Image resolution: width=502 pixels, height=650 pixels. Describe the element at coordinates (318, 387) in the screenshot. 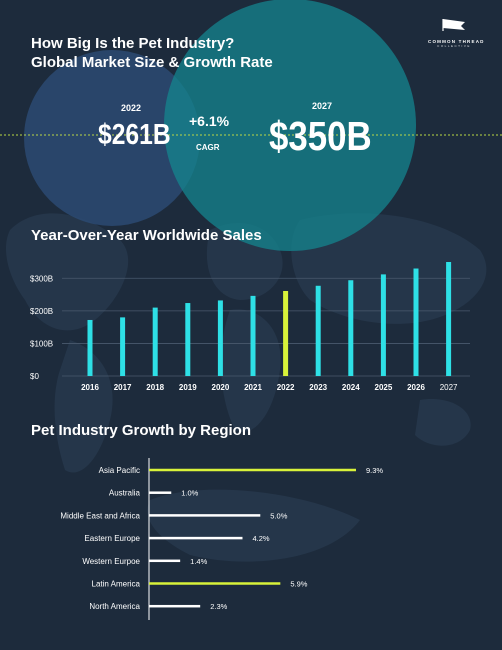

I see `x-tick-label: 2023` at that location.